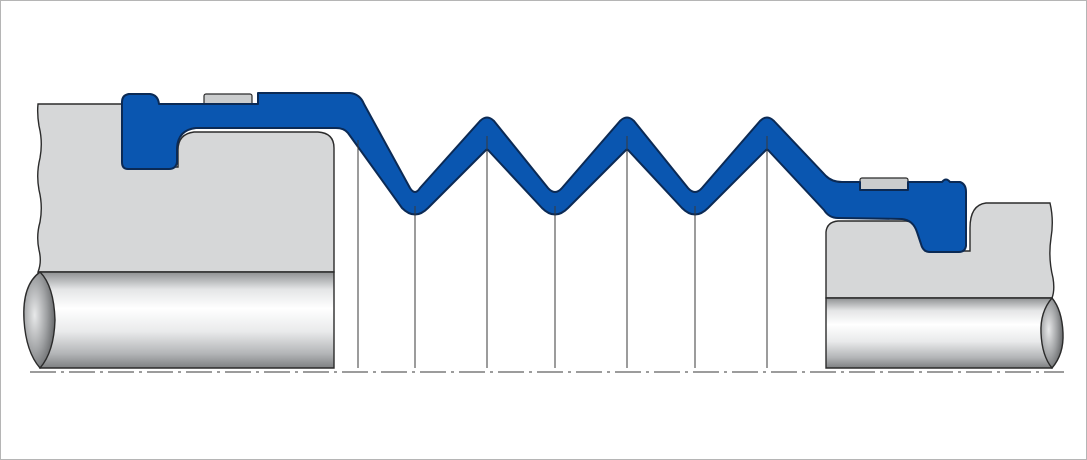 The width and height of the screenshot is (1087, 460). I want to click on left-housing, so click(185, 188).